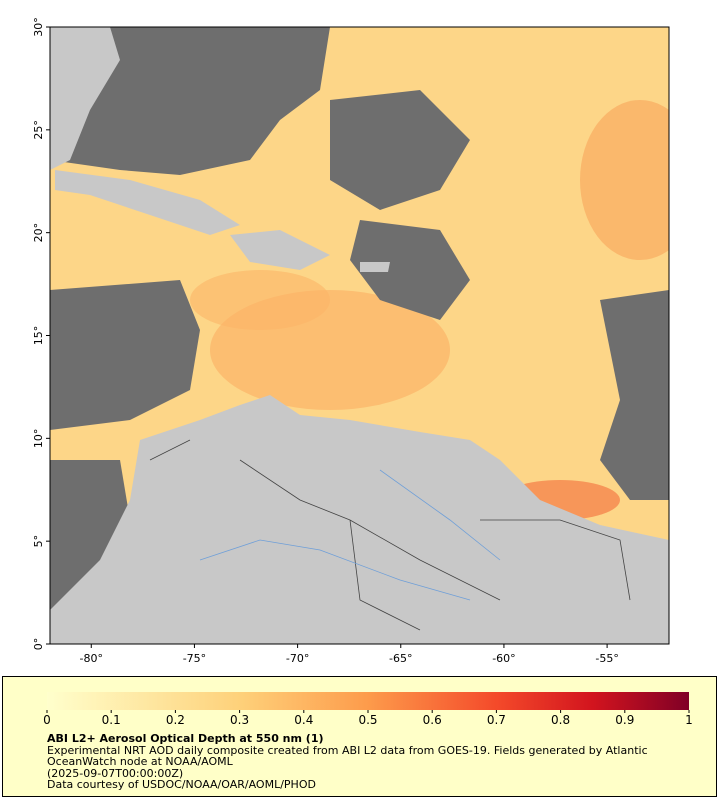 The width and height of the screenshot is (720, 800). I want to click on x-tick-label: -75°, so click(194, 658).